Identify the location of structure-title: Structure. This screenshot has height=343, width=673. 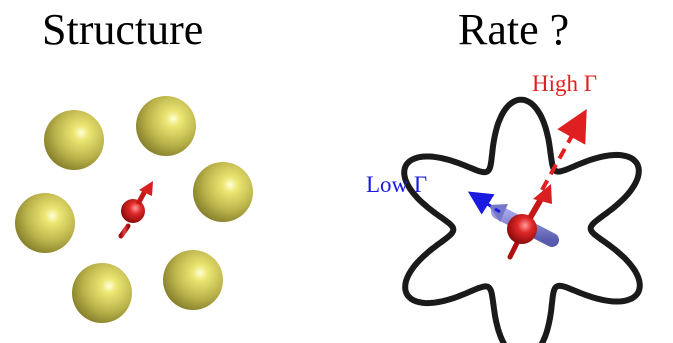
(123, 29).